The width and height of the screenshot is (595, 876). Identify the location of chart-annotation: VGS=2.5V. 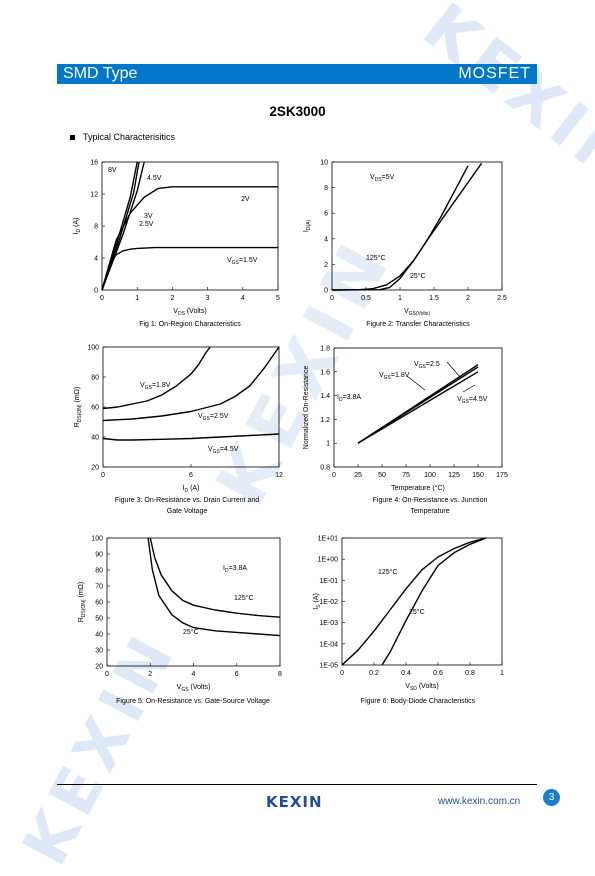
(213, 417).